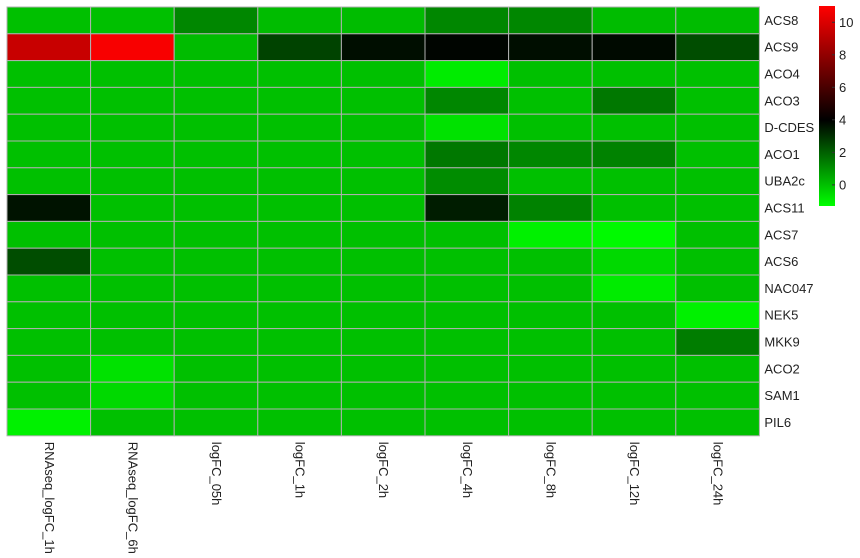  What do you see at coordinates (846, 22) in the screenshot?
I see `legend-tick-label: 10` at bounding box center [846, 22].